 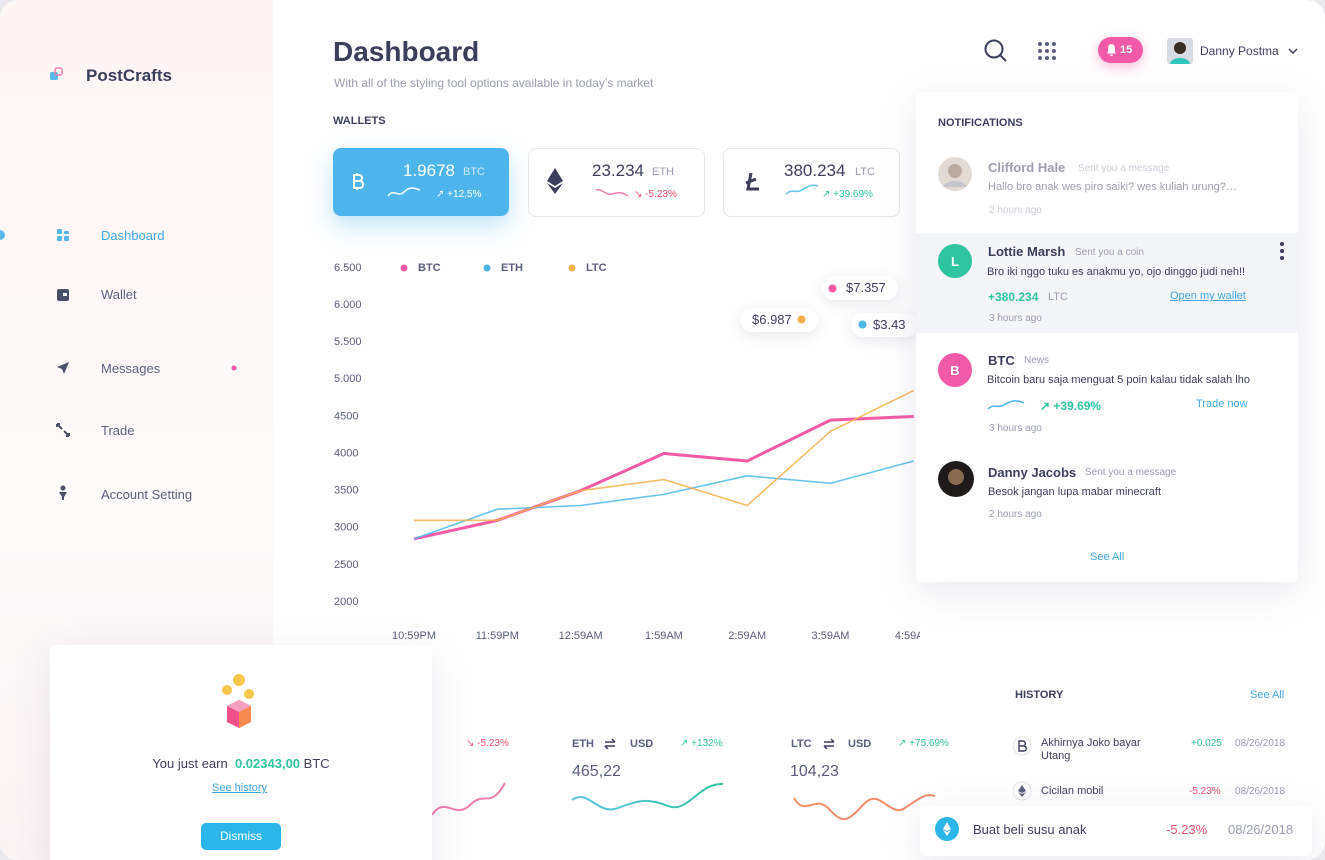 What do you see at coordinates (512, 268) in the screenshot?
I see `legend-label: ETH` at bounding box center [512, 268].